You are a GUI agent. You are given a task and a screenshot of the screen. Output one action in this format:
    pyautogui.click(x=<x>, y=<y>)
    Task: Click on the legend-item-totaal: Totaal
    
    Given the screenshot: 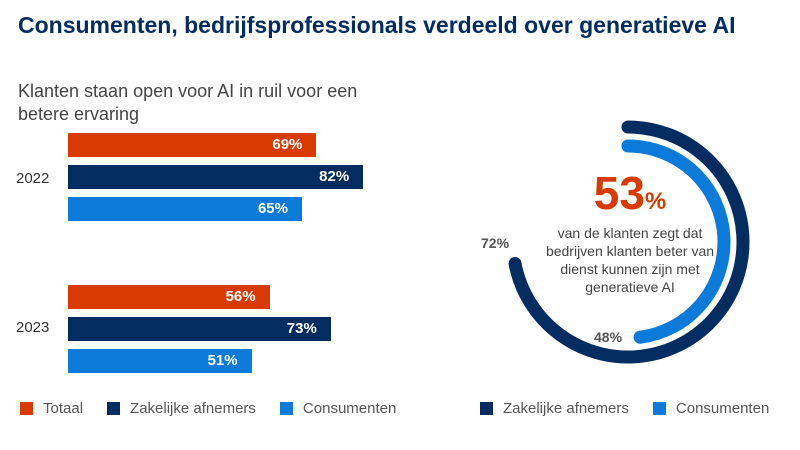 What is the action you would take?
    pyautogui.click(x=51, y=408)
    